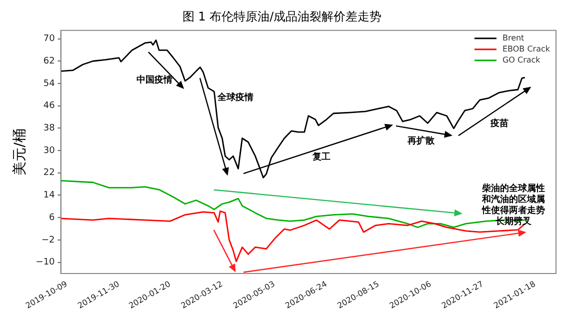  What do you see at coordinates (49, 61) in the screenshot?
I see `y-tick-label: 62` at bounding box center [49, 61].